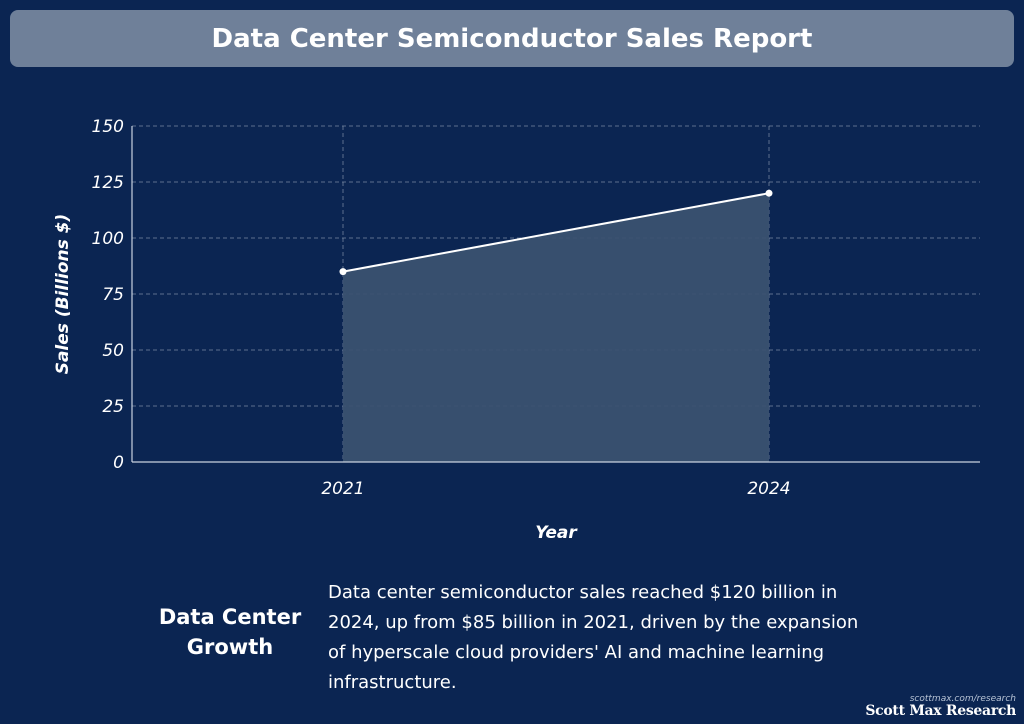  I want to click on series-line, so click(556, 232).